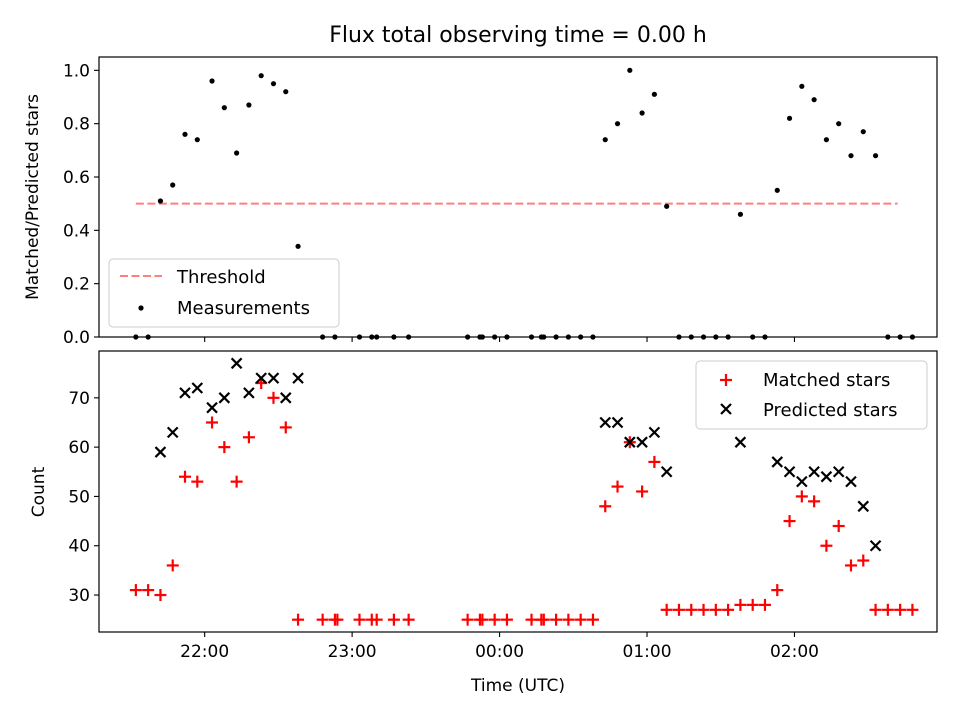 The height and width of the screenshot is (720, 960). I want to click on bottom-legend: Matched stars Predicted stars, so click(811, 395).